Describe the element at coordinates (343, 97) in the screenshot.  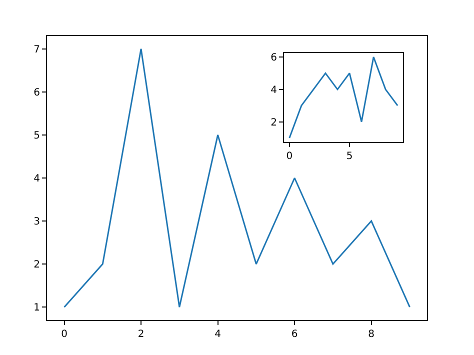
I see `line-series` at that location.